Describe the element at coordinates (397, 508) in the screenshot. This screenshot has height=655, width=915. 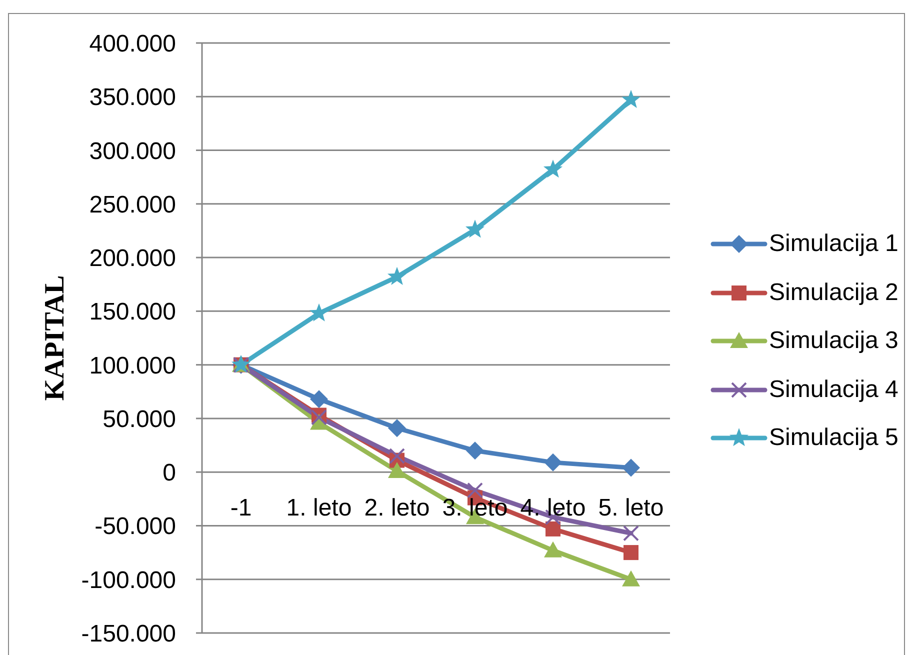
I see `x-tick-label: 2. leto` at that location.